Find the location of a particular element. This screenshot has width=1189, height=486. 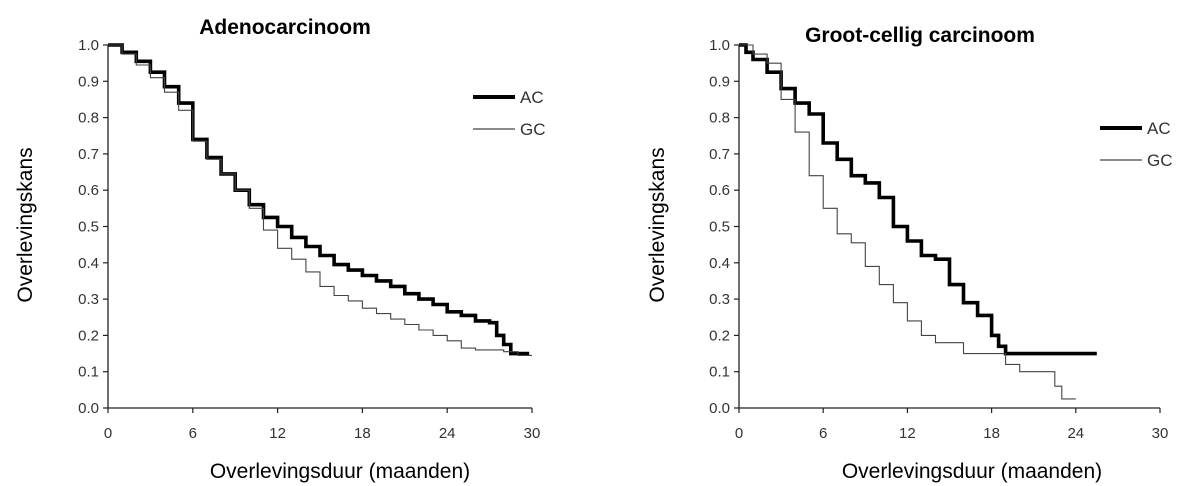

chart-title: Adenocarcinoom is located at coordinates (285, 27).